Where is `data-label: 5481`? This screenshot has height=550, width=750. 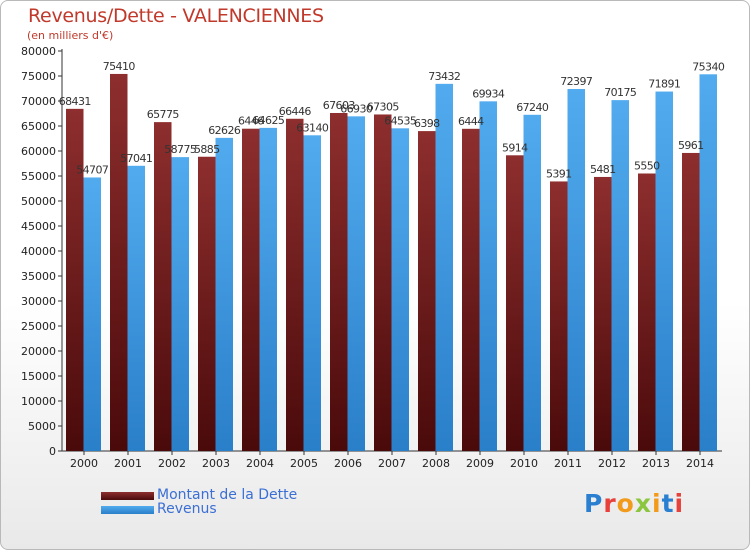 data-label: 5481 is located at coordinates (603, 169).